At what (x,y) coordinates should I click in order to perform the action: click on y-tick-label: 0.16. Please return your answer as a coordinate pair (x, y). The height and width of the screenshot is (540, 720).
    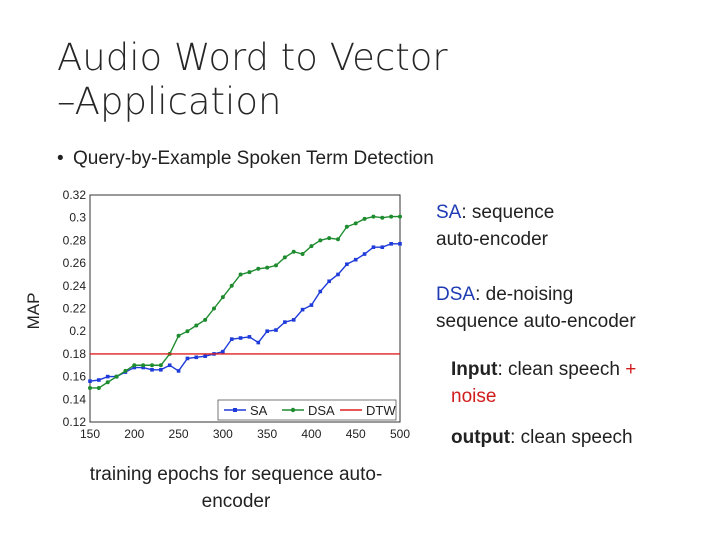
    Looking at the image, I should click on (75, 377).